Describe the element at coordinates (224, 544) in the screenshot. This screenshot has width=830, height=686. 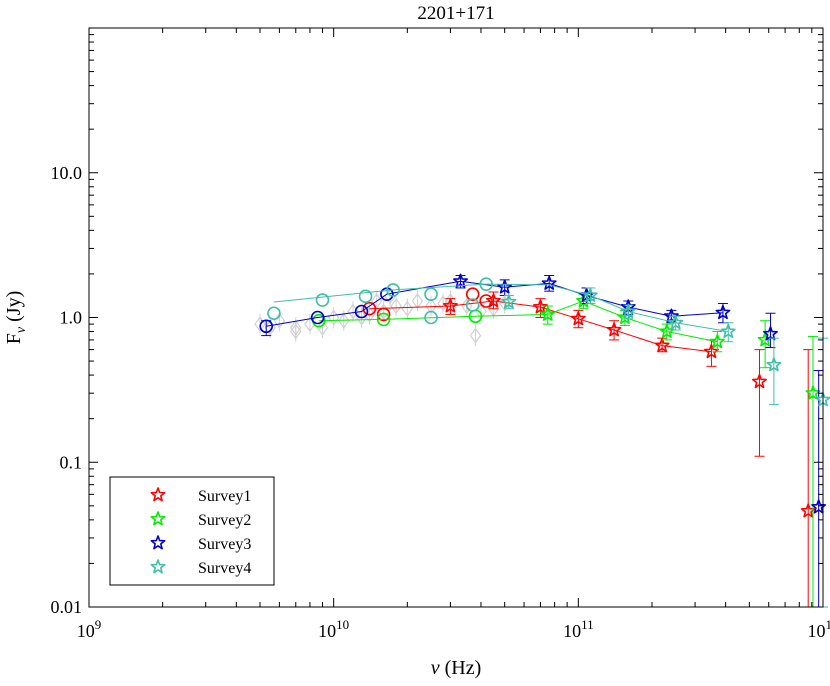
I see `legend-label: Survey3` at that location.